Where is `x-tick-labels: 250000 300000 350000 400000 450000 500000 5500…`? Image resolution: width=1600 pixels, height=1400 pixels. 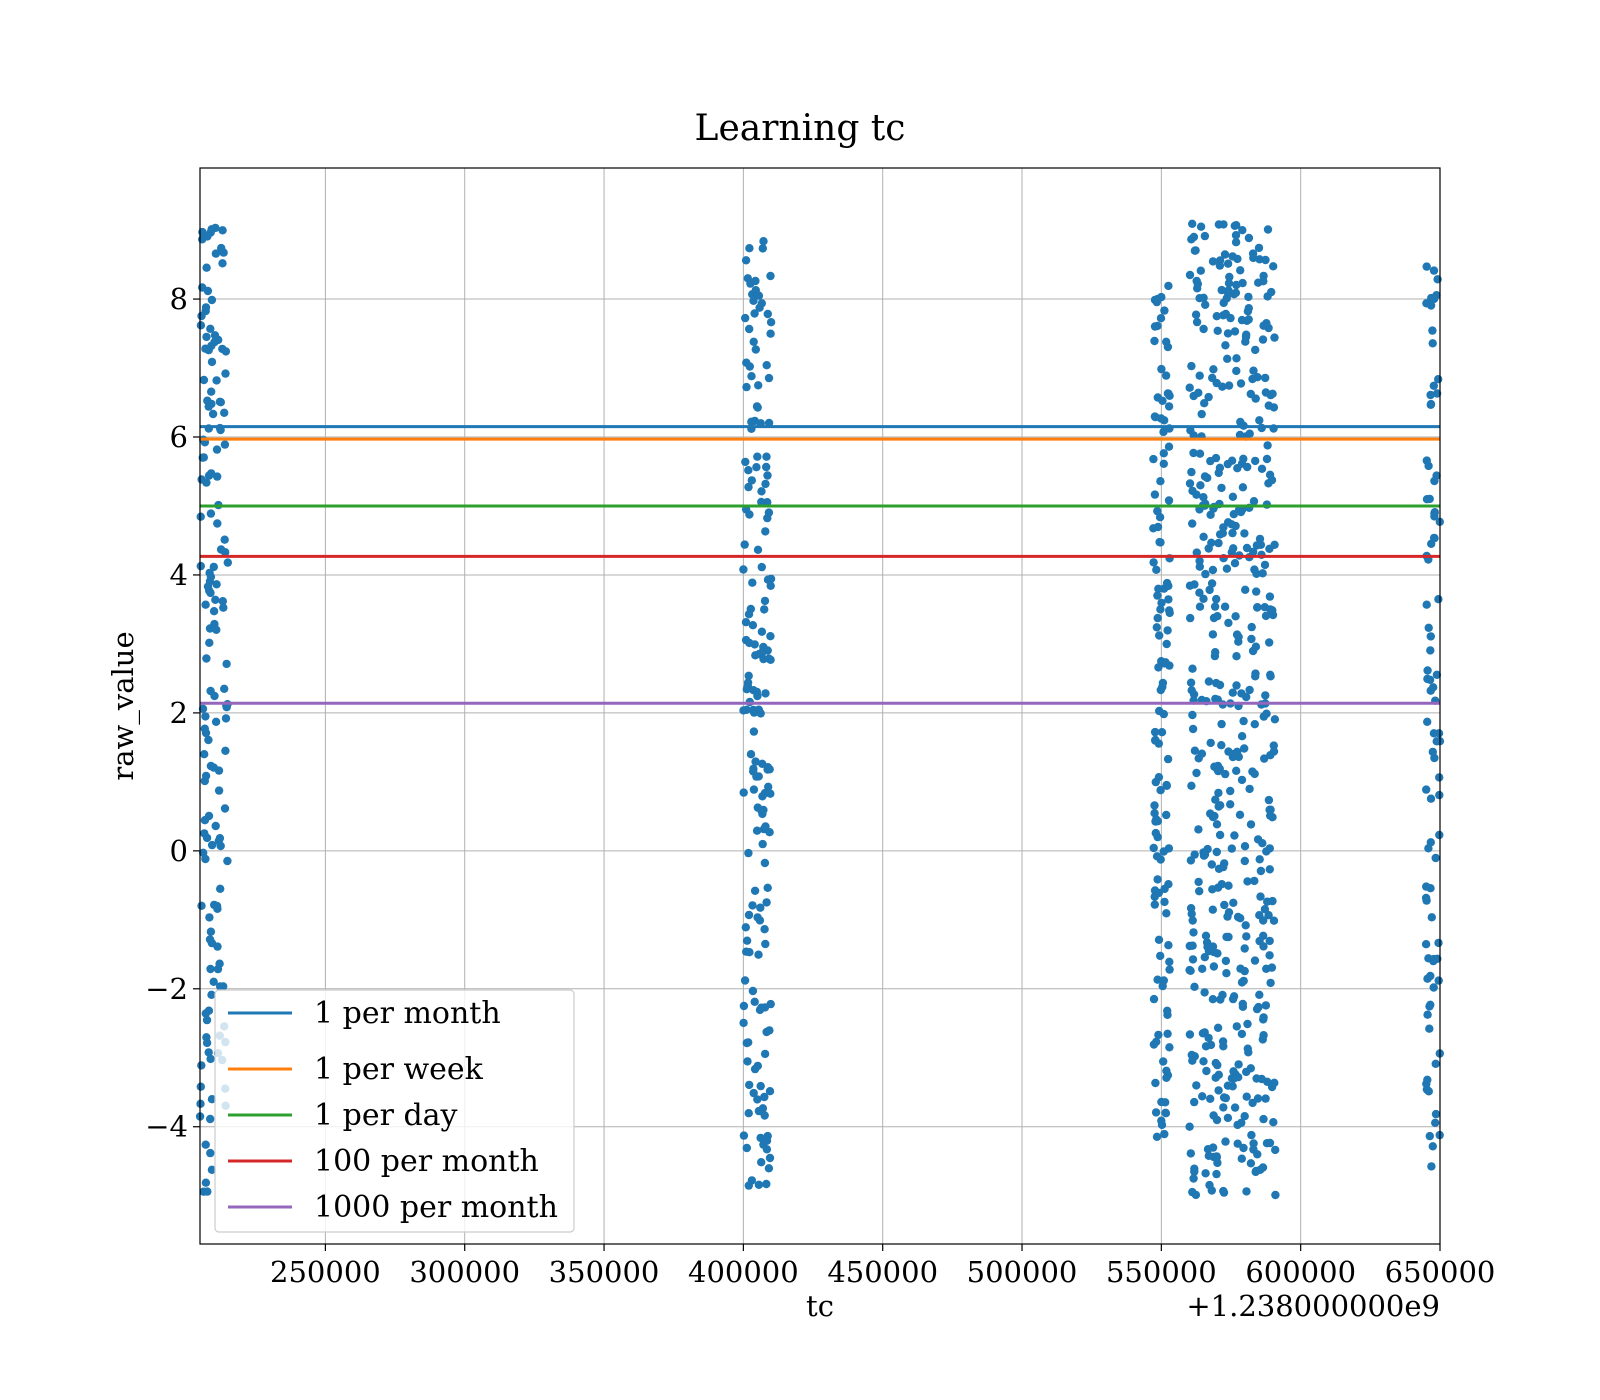
x-tick-labels: 250000 300000 350000 400000 450000 500000 5500… is located at coordinates (882, 1266).